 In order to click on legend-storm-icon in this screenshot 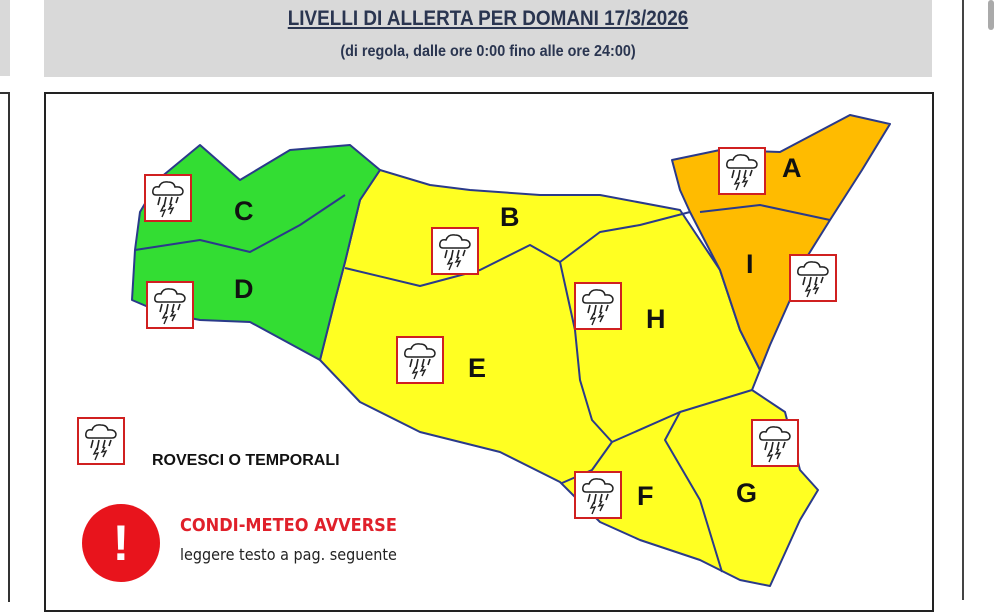, I will do `click(101, 441)`.